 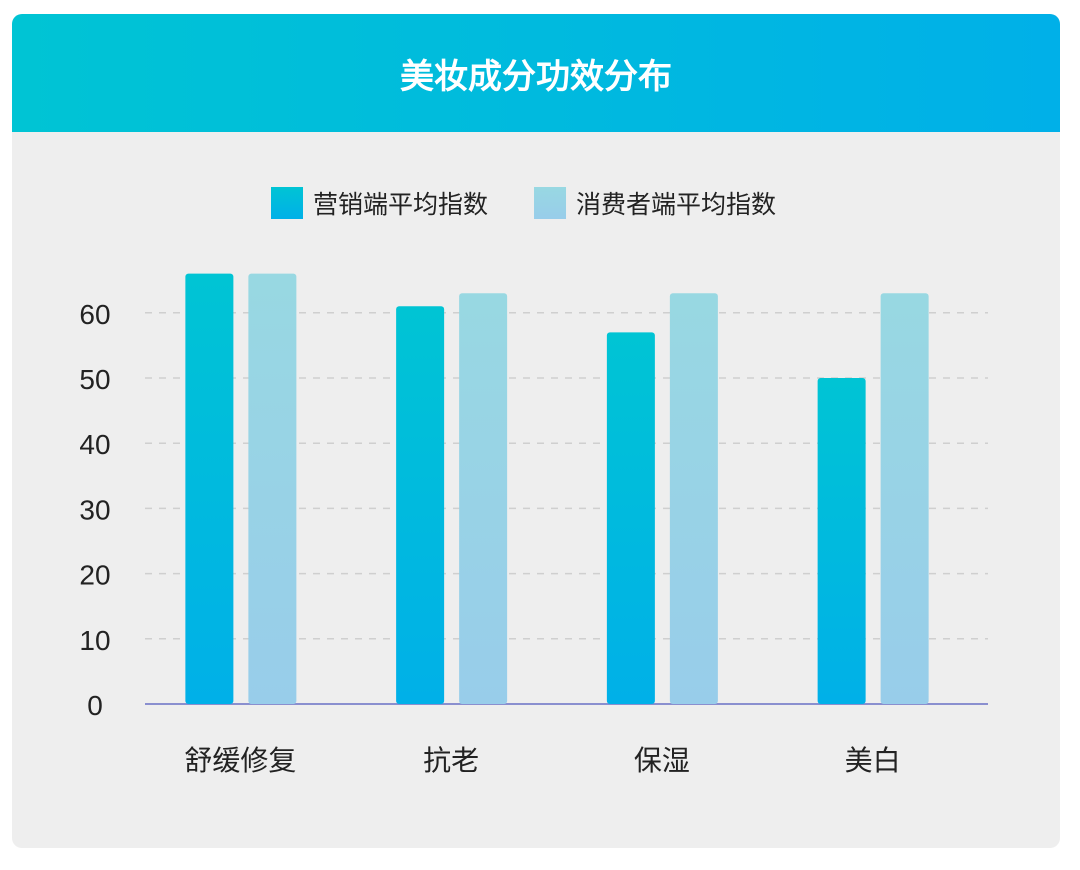 I want to click on chart-title: 美妆成分功效分布, so click(x=536, y=73).